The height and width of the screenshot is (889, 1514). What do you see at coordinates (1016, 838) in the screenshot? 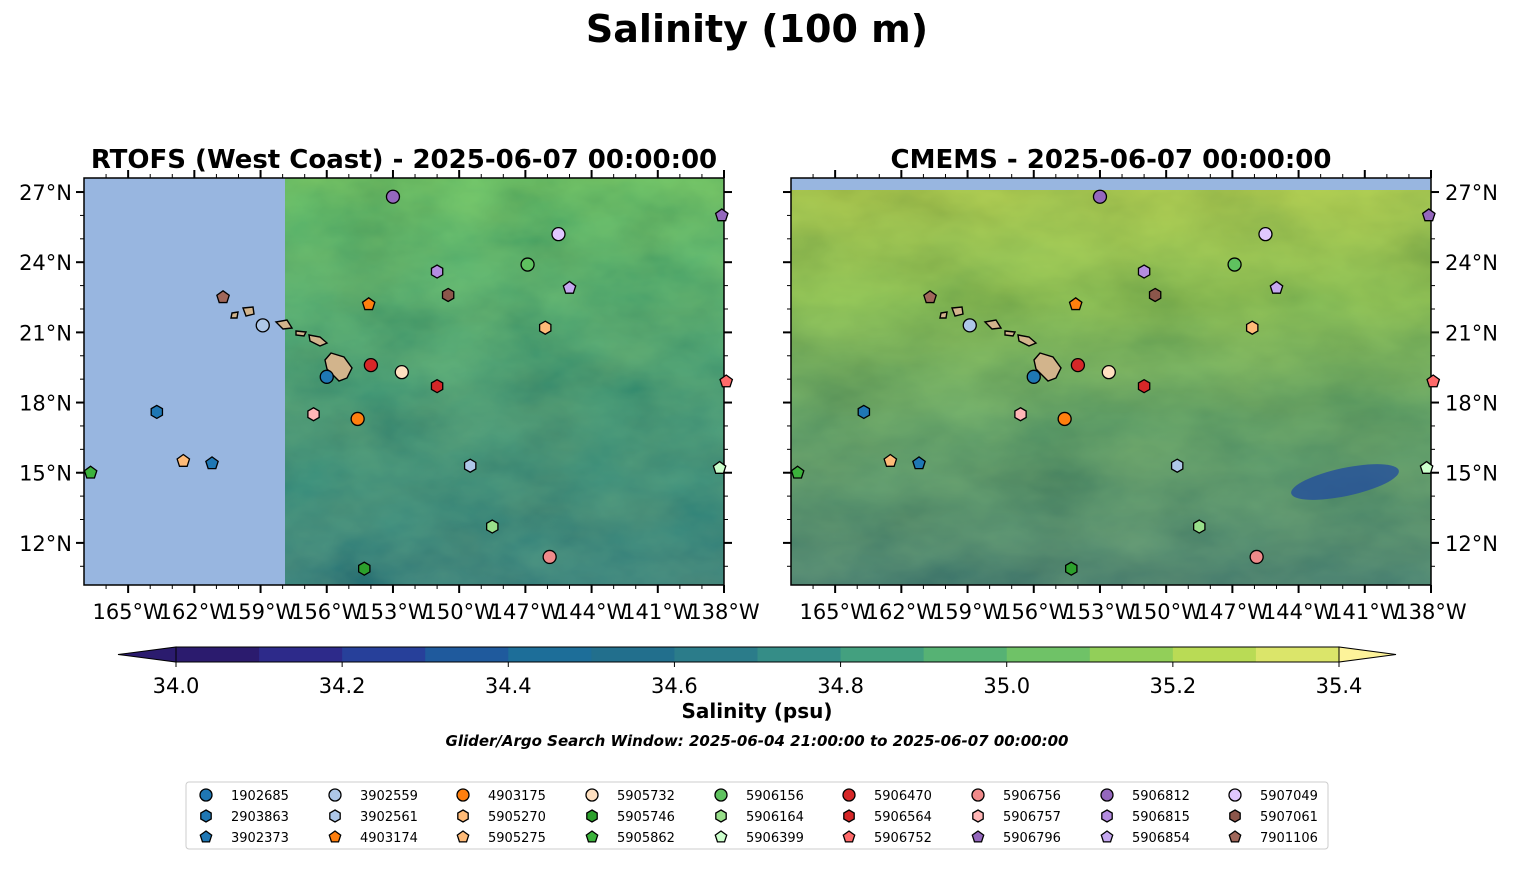
I see `legend-entry-5906796: 5906796` at bounding box center [1016, 838].